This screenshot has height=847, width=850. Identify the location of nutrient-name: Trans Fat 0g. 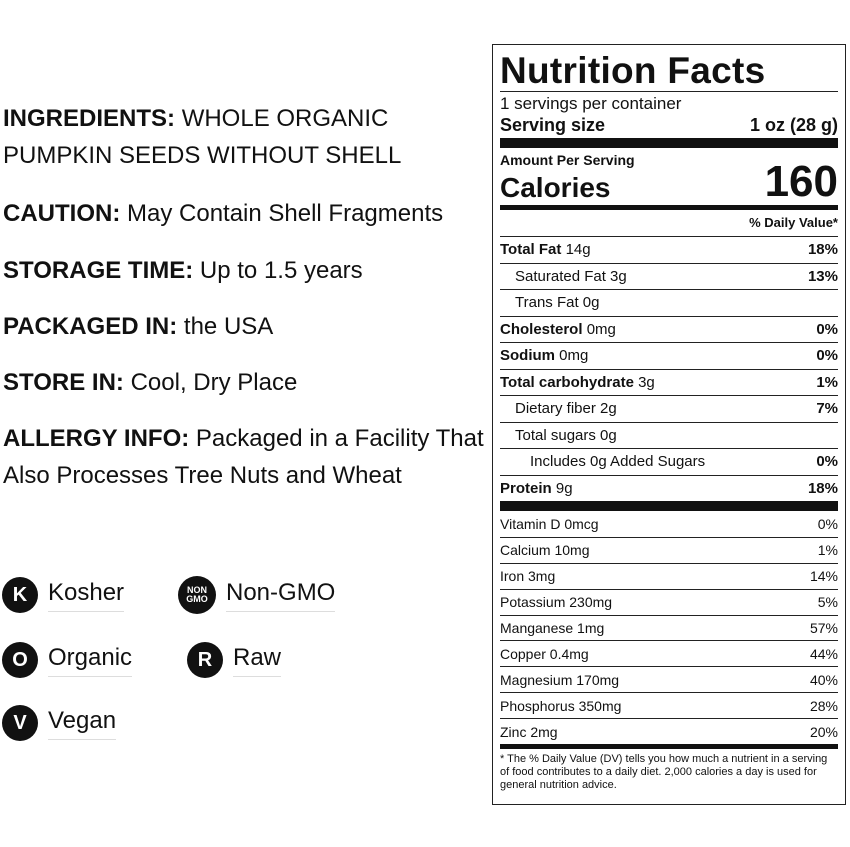
(557, 303).